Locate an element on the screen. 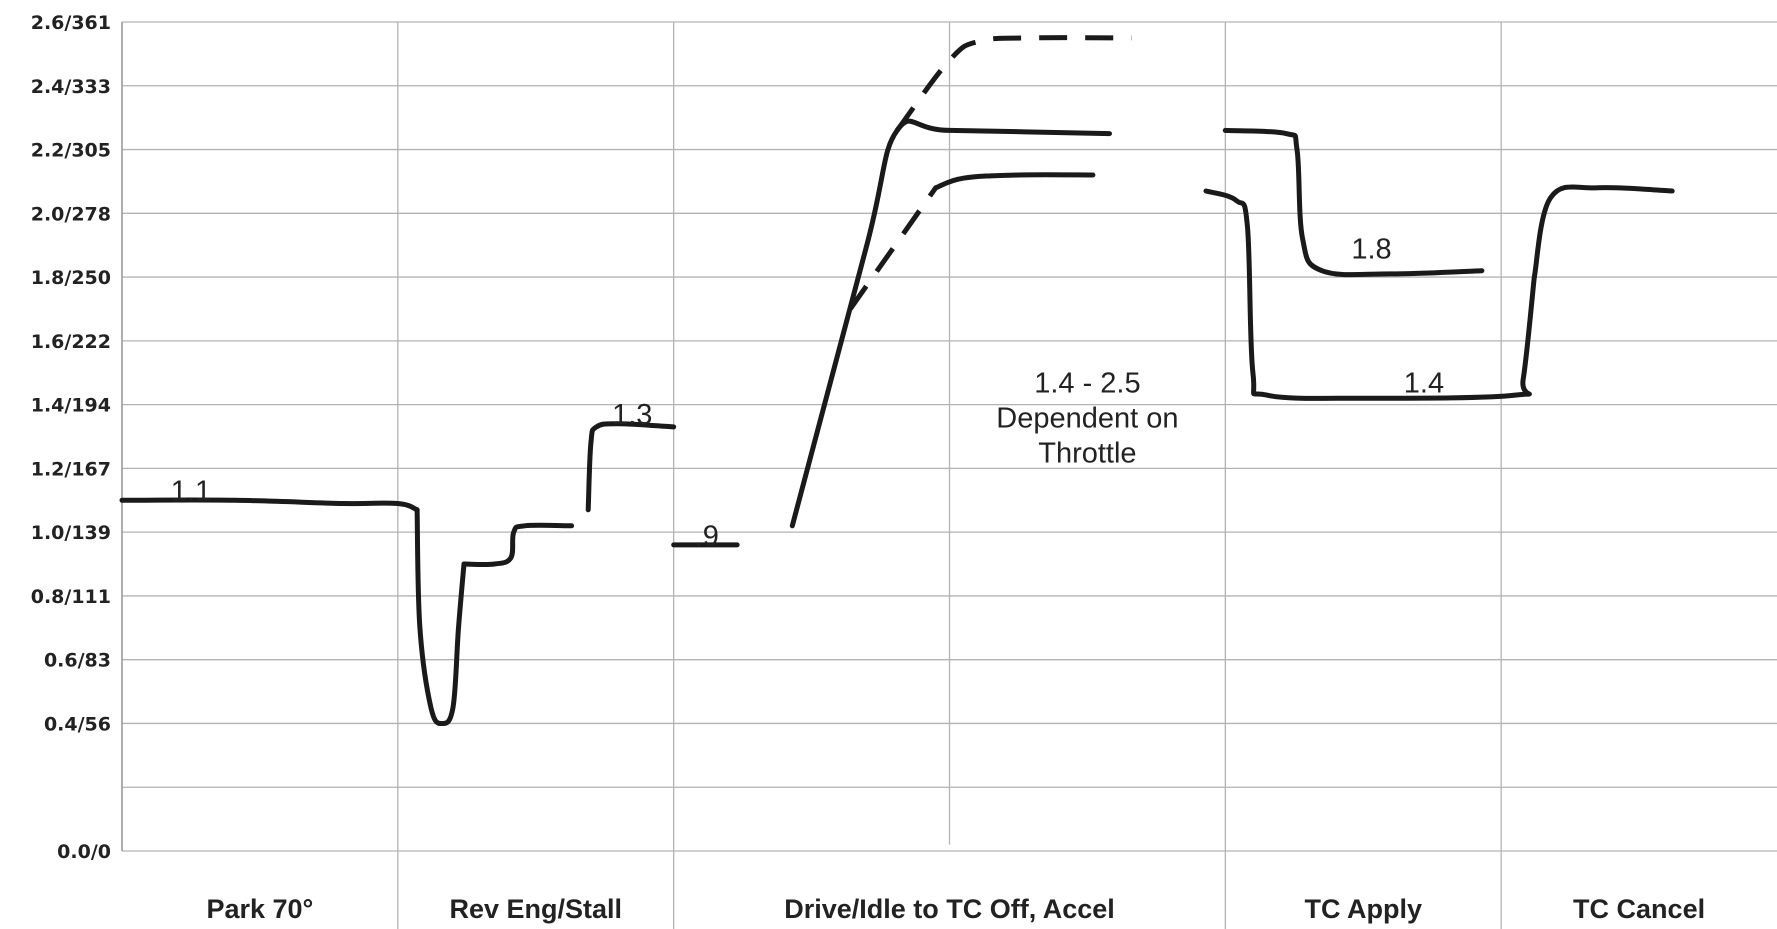 The width and height of the screenshot is (1777, 929). category-label: Rev Eng/Stall is located at coordinates (535, 909).